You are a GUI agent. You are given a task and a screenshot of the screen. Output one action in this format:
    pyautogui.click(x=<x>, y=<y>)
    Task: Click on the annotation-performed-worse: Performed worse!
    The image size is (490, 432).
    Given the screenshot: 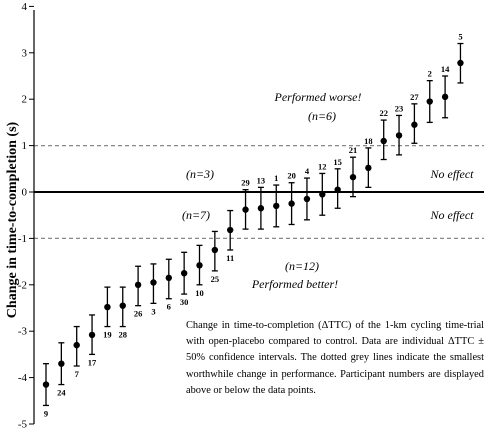 What is the action you would take?
    pyautogui.click(x=318, y=97)
    